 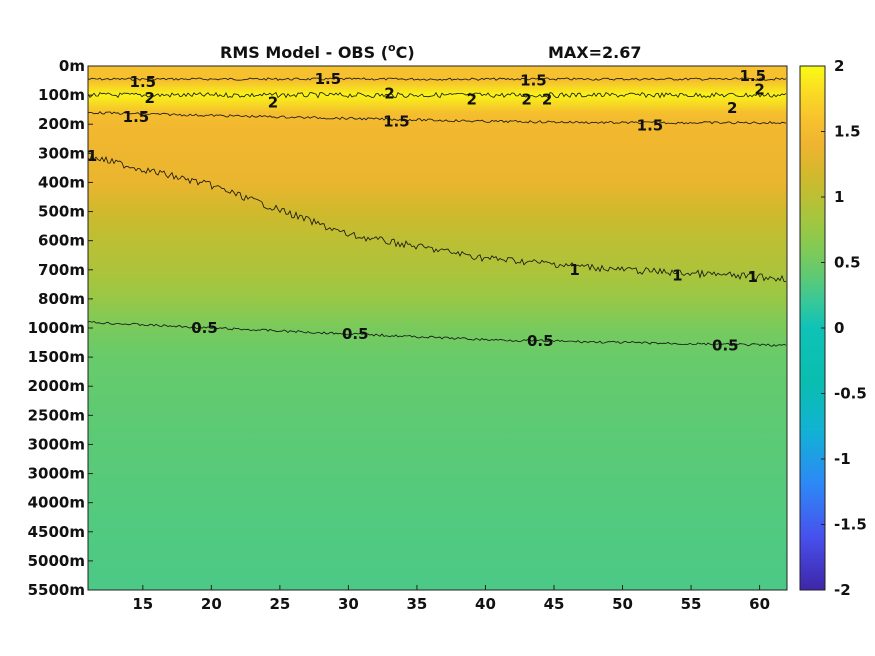 I want to click on x-tick-label: 20, so click(x=211, y=604).